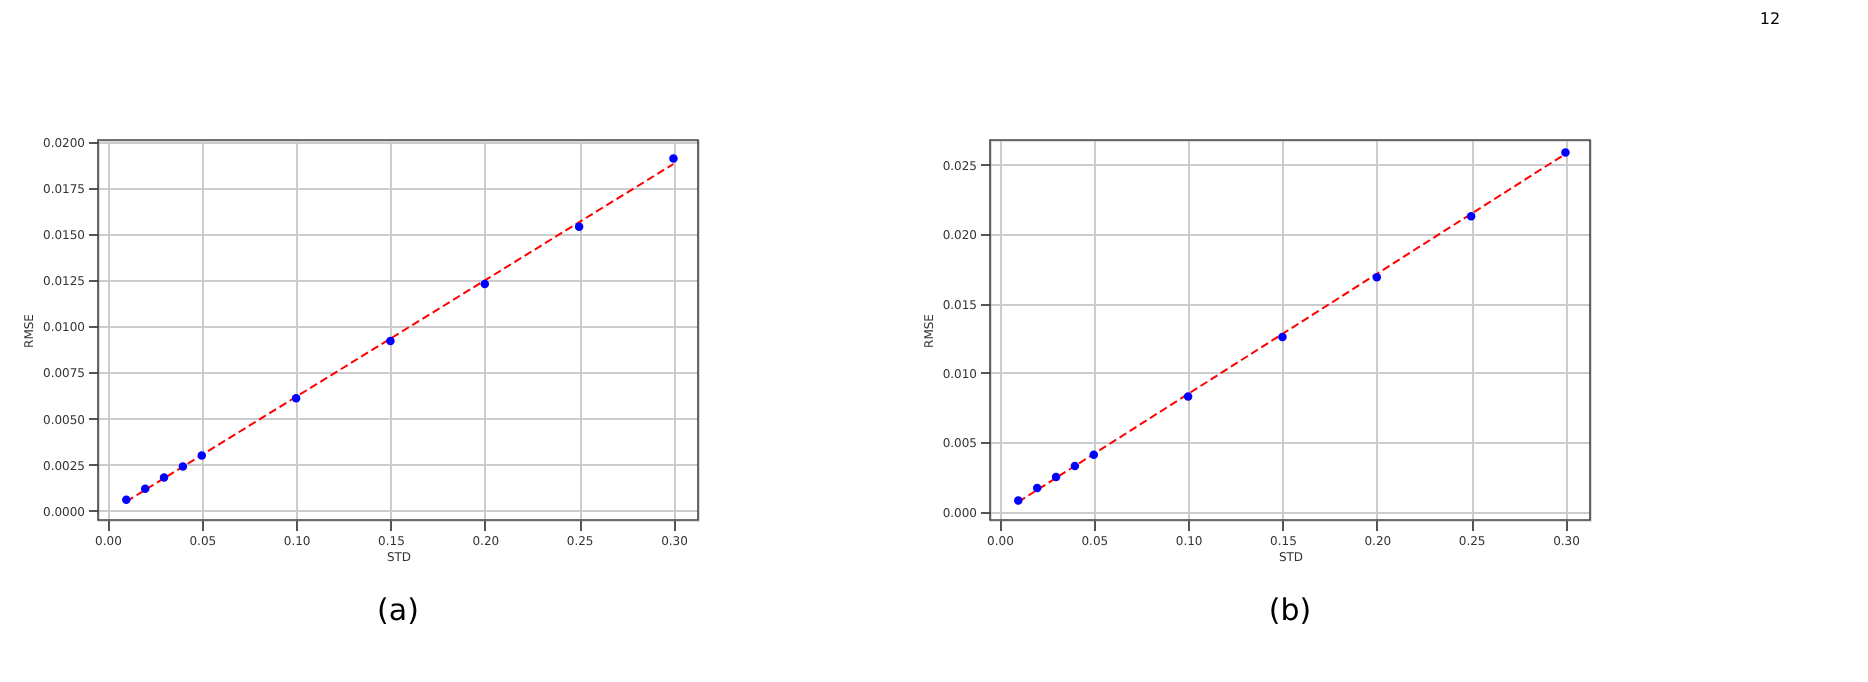 This screenshot has height=682, width=1868. Describe the element at coordinates (1290, 610) in the screenshot. I see `text: (b)` at that location.